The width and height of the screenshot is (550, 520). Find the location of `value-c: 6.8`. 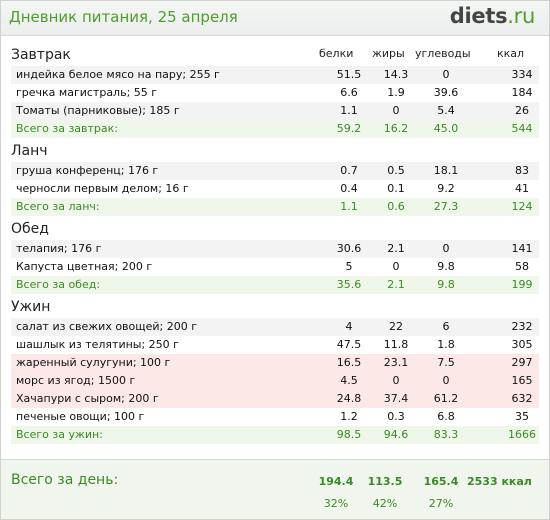

value-c: 6.8 is located at coordinates (446, 416).